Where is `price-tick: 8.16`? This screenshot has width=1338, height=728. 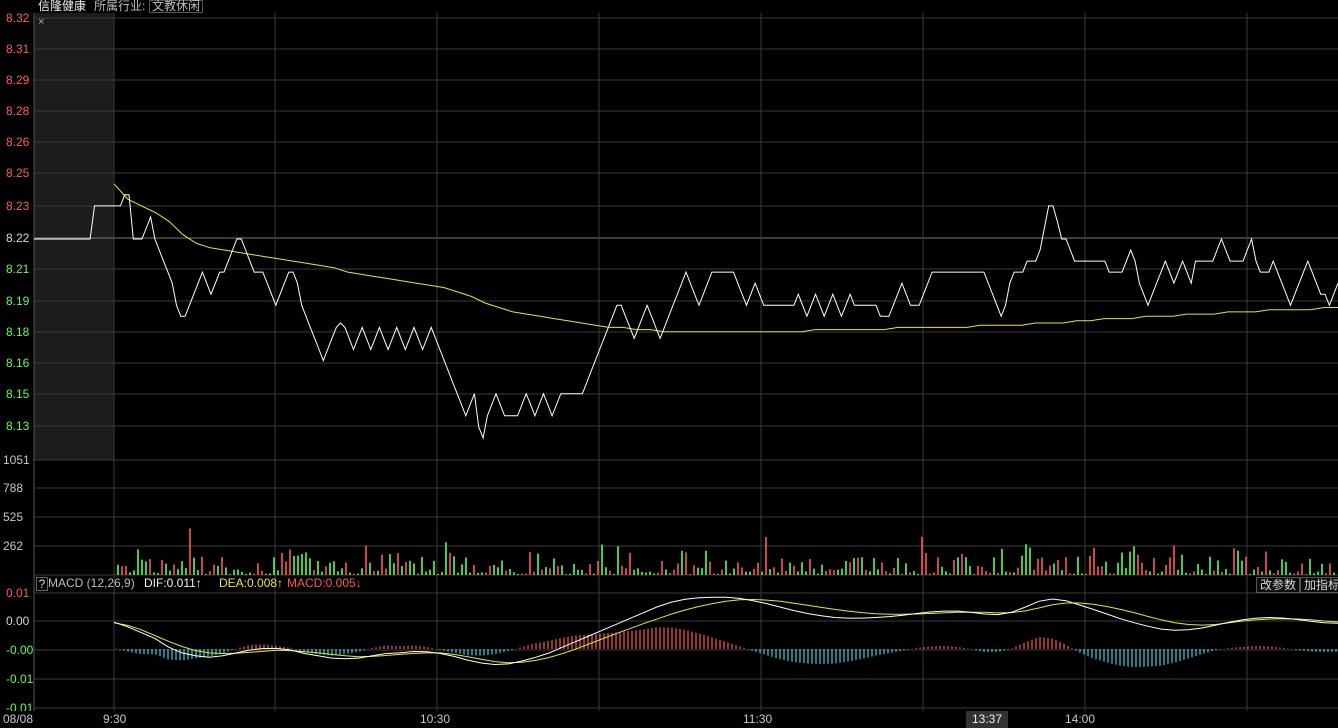 price-tick: 8.16 is located at coordinates (18, 363).